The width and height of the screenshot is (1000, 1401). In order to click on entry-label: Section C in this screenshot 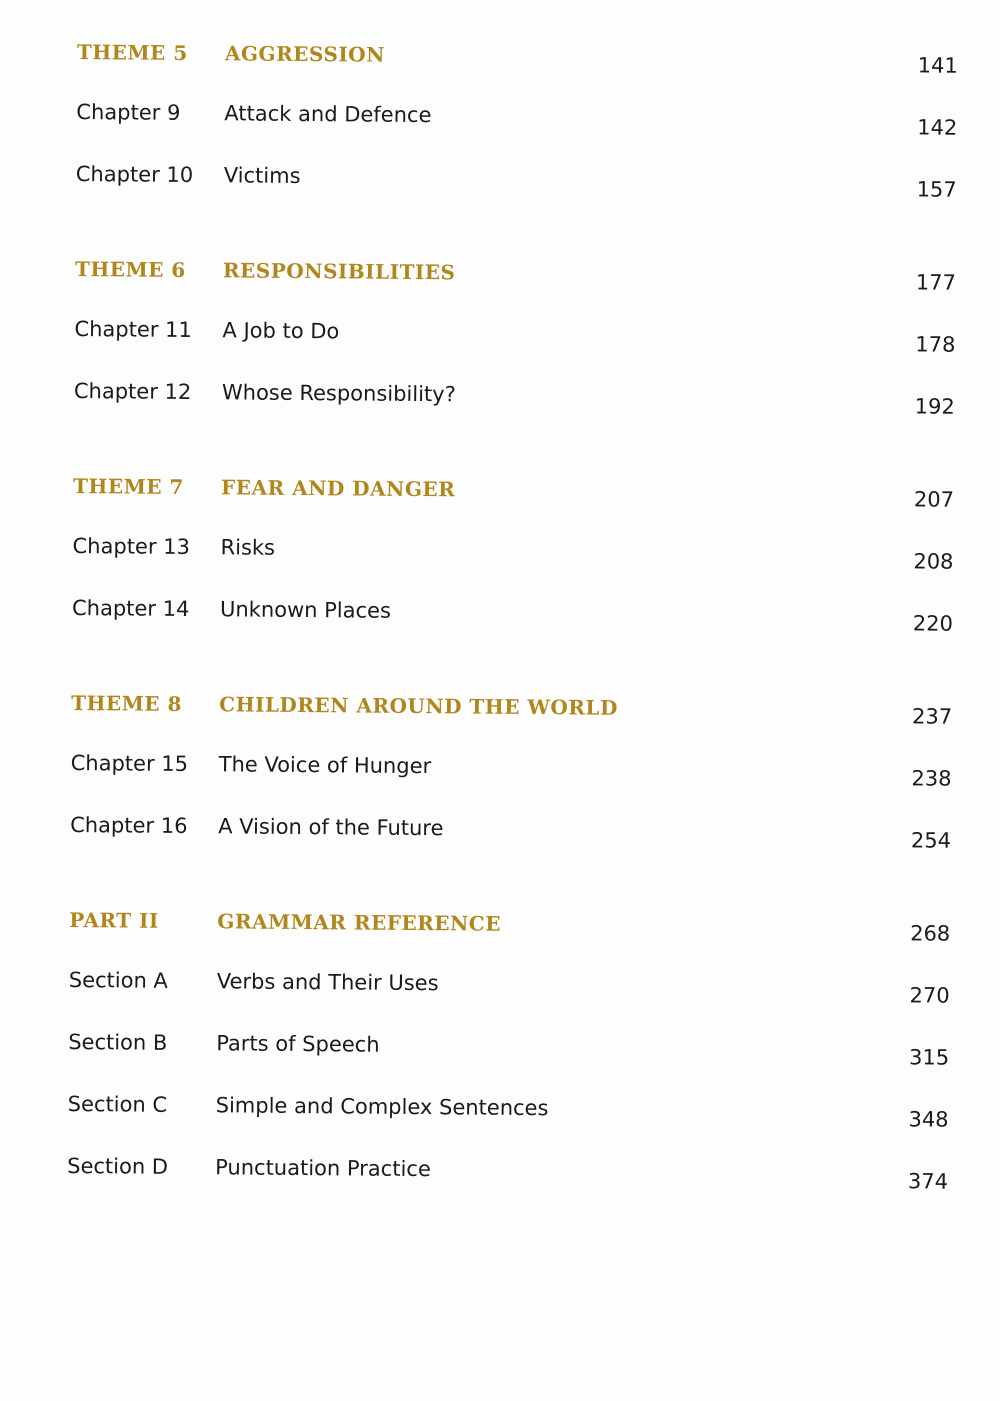, I will do `click(117, 1104)`.